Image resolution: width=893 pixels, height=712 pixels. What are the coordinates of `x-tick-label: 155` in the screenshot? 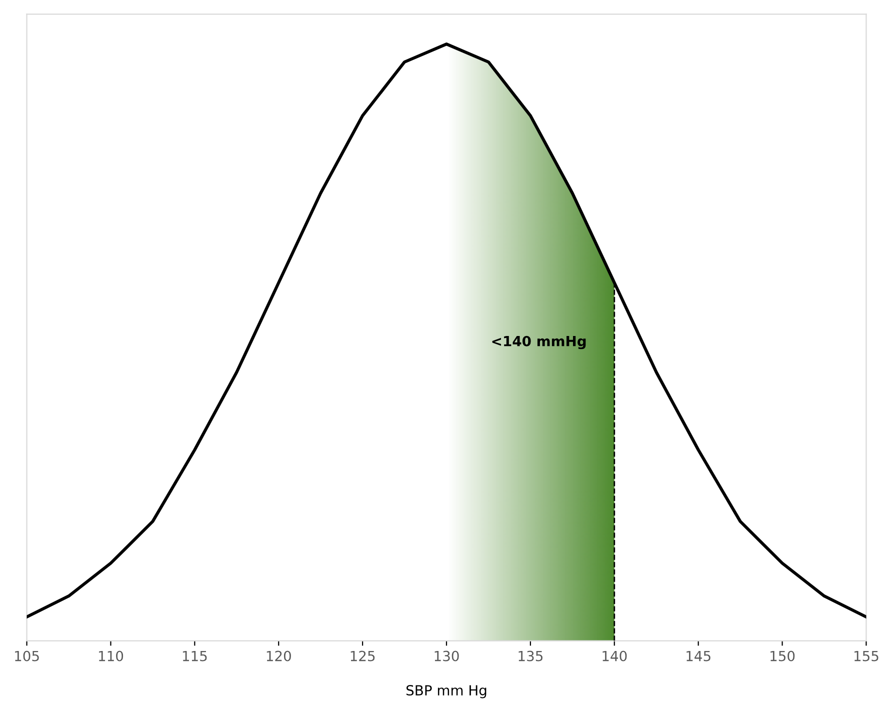 It's located at (866, 656).